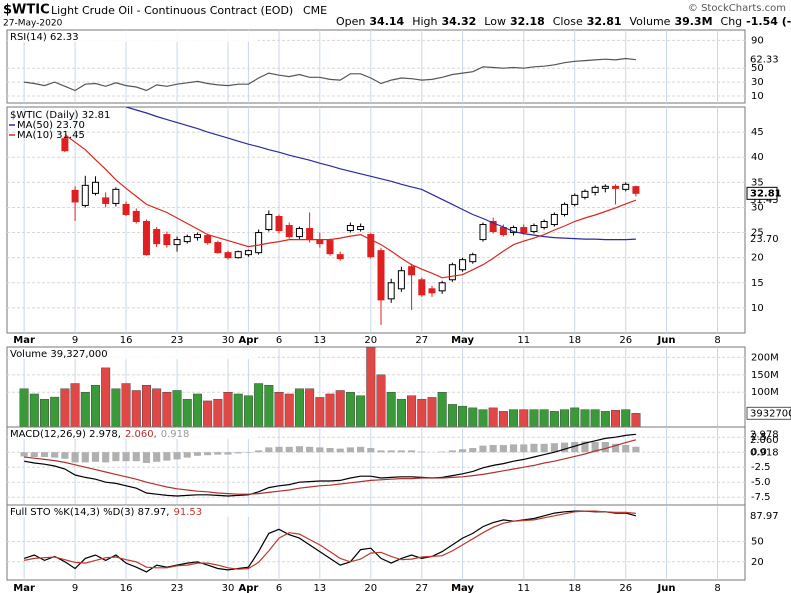 The width and height of the screenshot is (791, 593). I want to click on x-tick-label: Mar, so click(24, 588).